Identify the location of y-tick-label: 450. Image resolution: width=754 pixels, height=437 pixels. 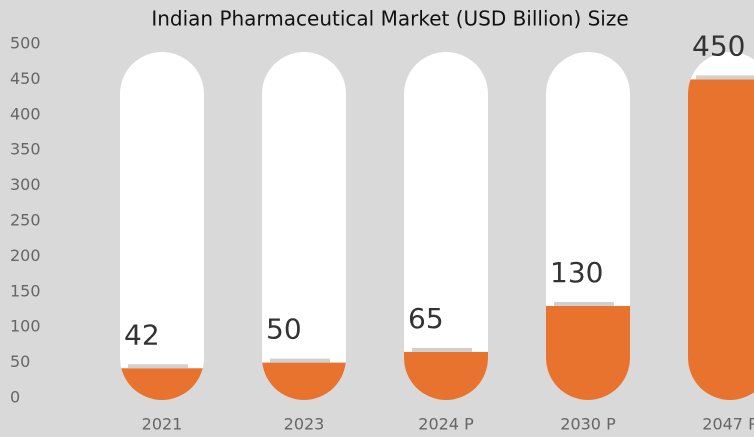
(25, 78).